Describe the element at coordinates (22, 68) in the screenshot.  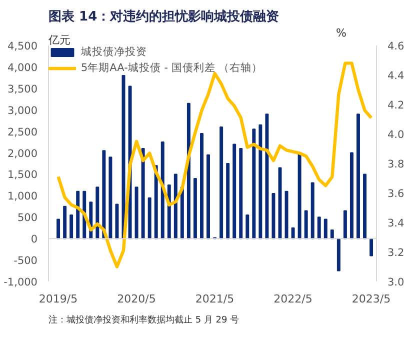
I see `y-tick-label: 4,000` at that location.